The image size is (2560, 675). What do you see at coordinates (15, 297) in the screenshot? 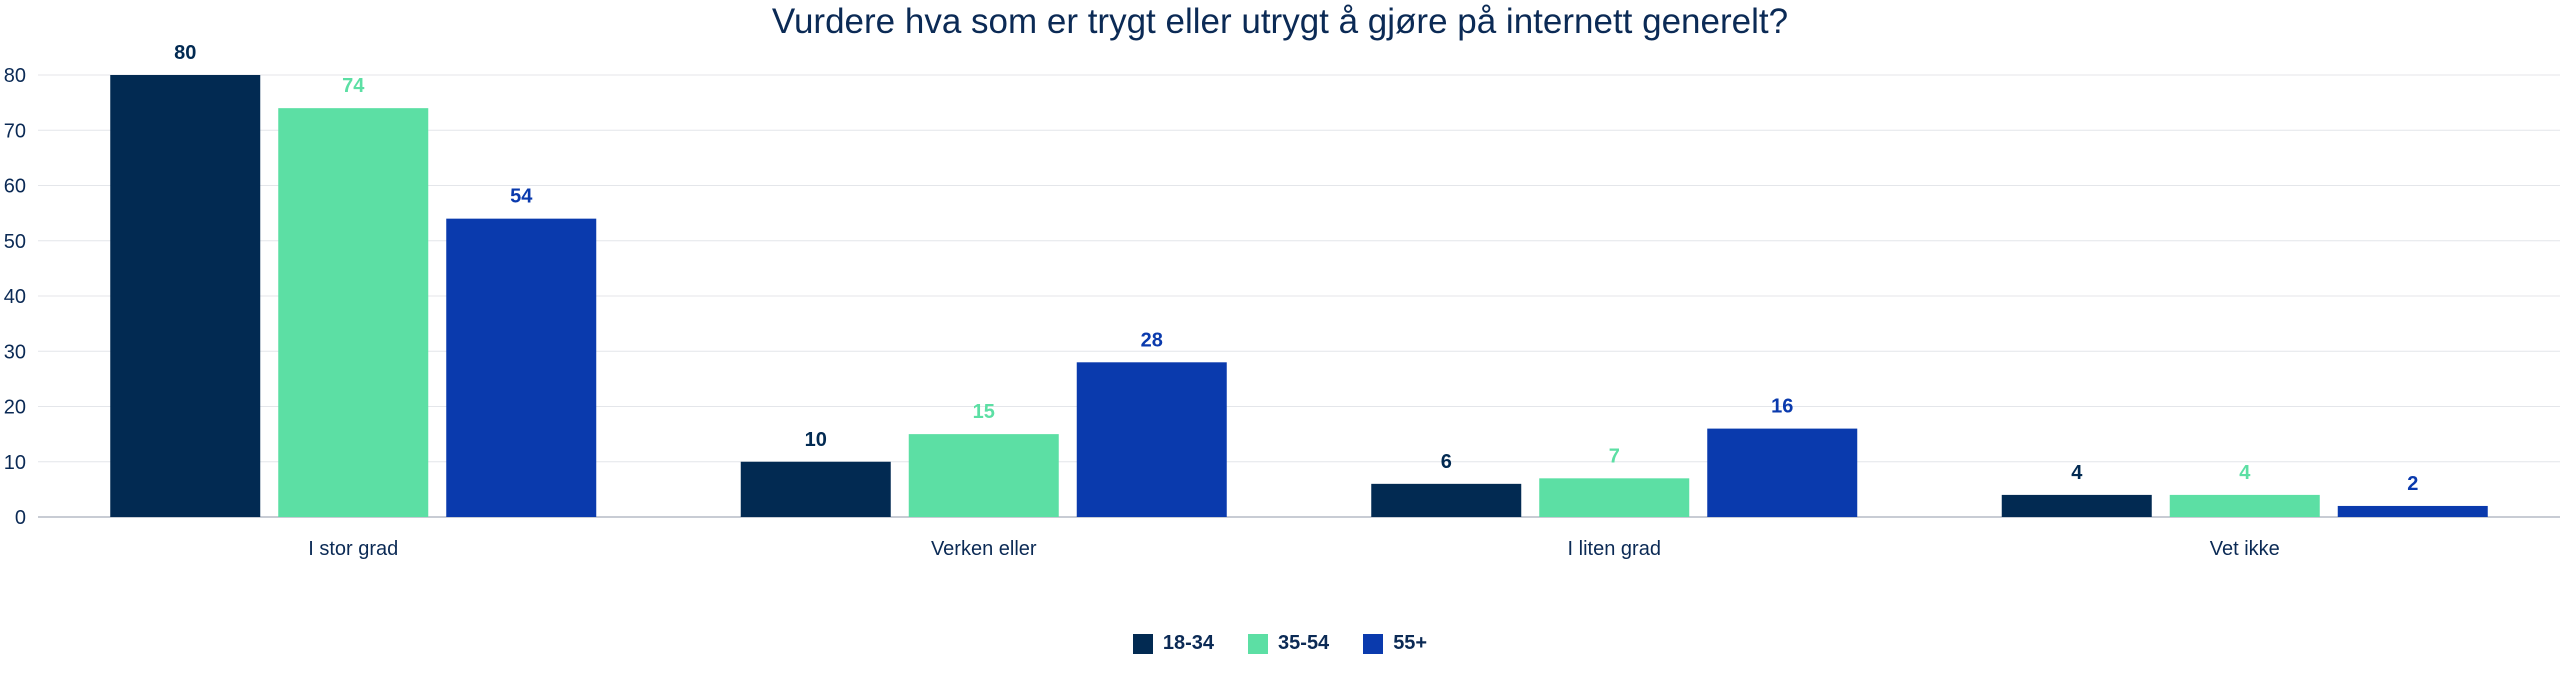
I see `y-tick-label: 40` at bounding box center [15, 297].